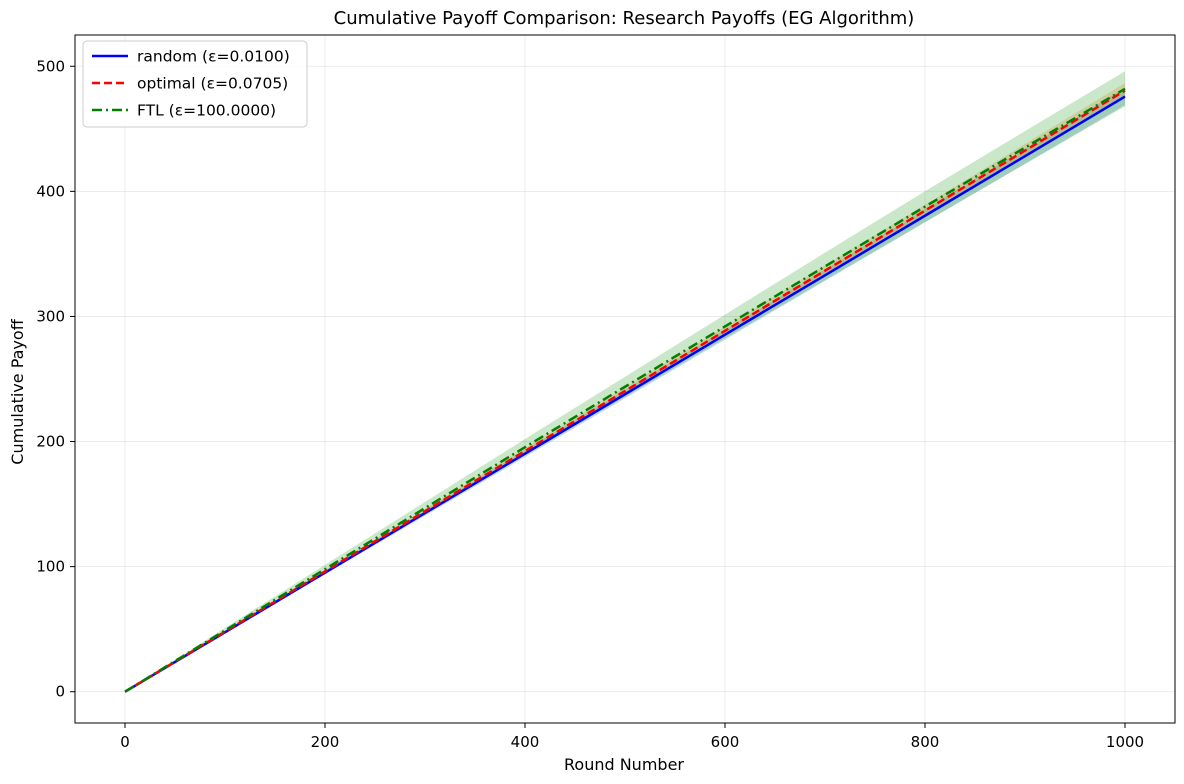 Image resolution: width=1184 pixels, height=784 pixels. Describe the element at coordinates (624, 764) in the screenshot. I see `x-axis-label: Round Number` at that location.